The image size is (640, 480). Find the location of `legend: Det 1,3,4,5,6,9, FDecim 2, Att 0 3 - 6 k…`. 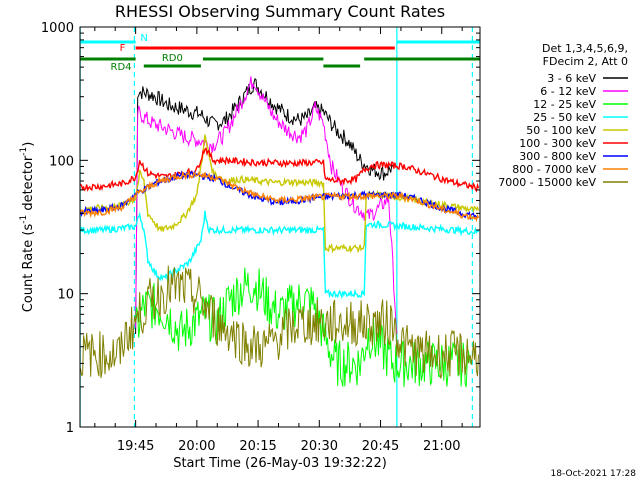

legend: Det 1,3,4,5,6,9, FDecim 2, Att 0 3 - 6 k… is located at coordinates (563, 115).